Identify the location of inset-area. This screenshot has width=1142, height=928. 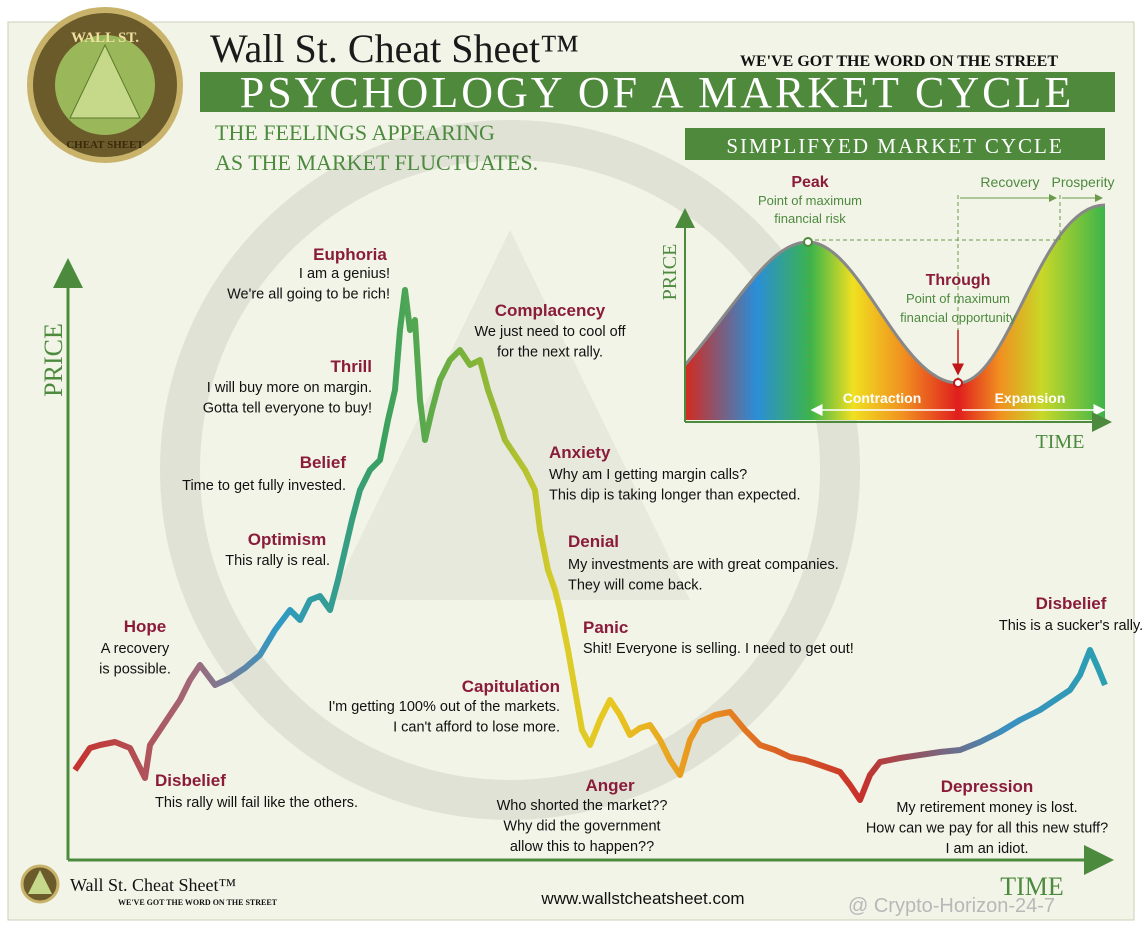
(895, 312).